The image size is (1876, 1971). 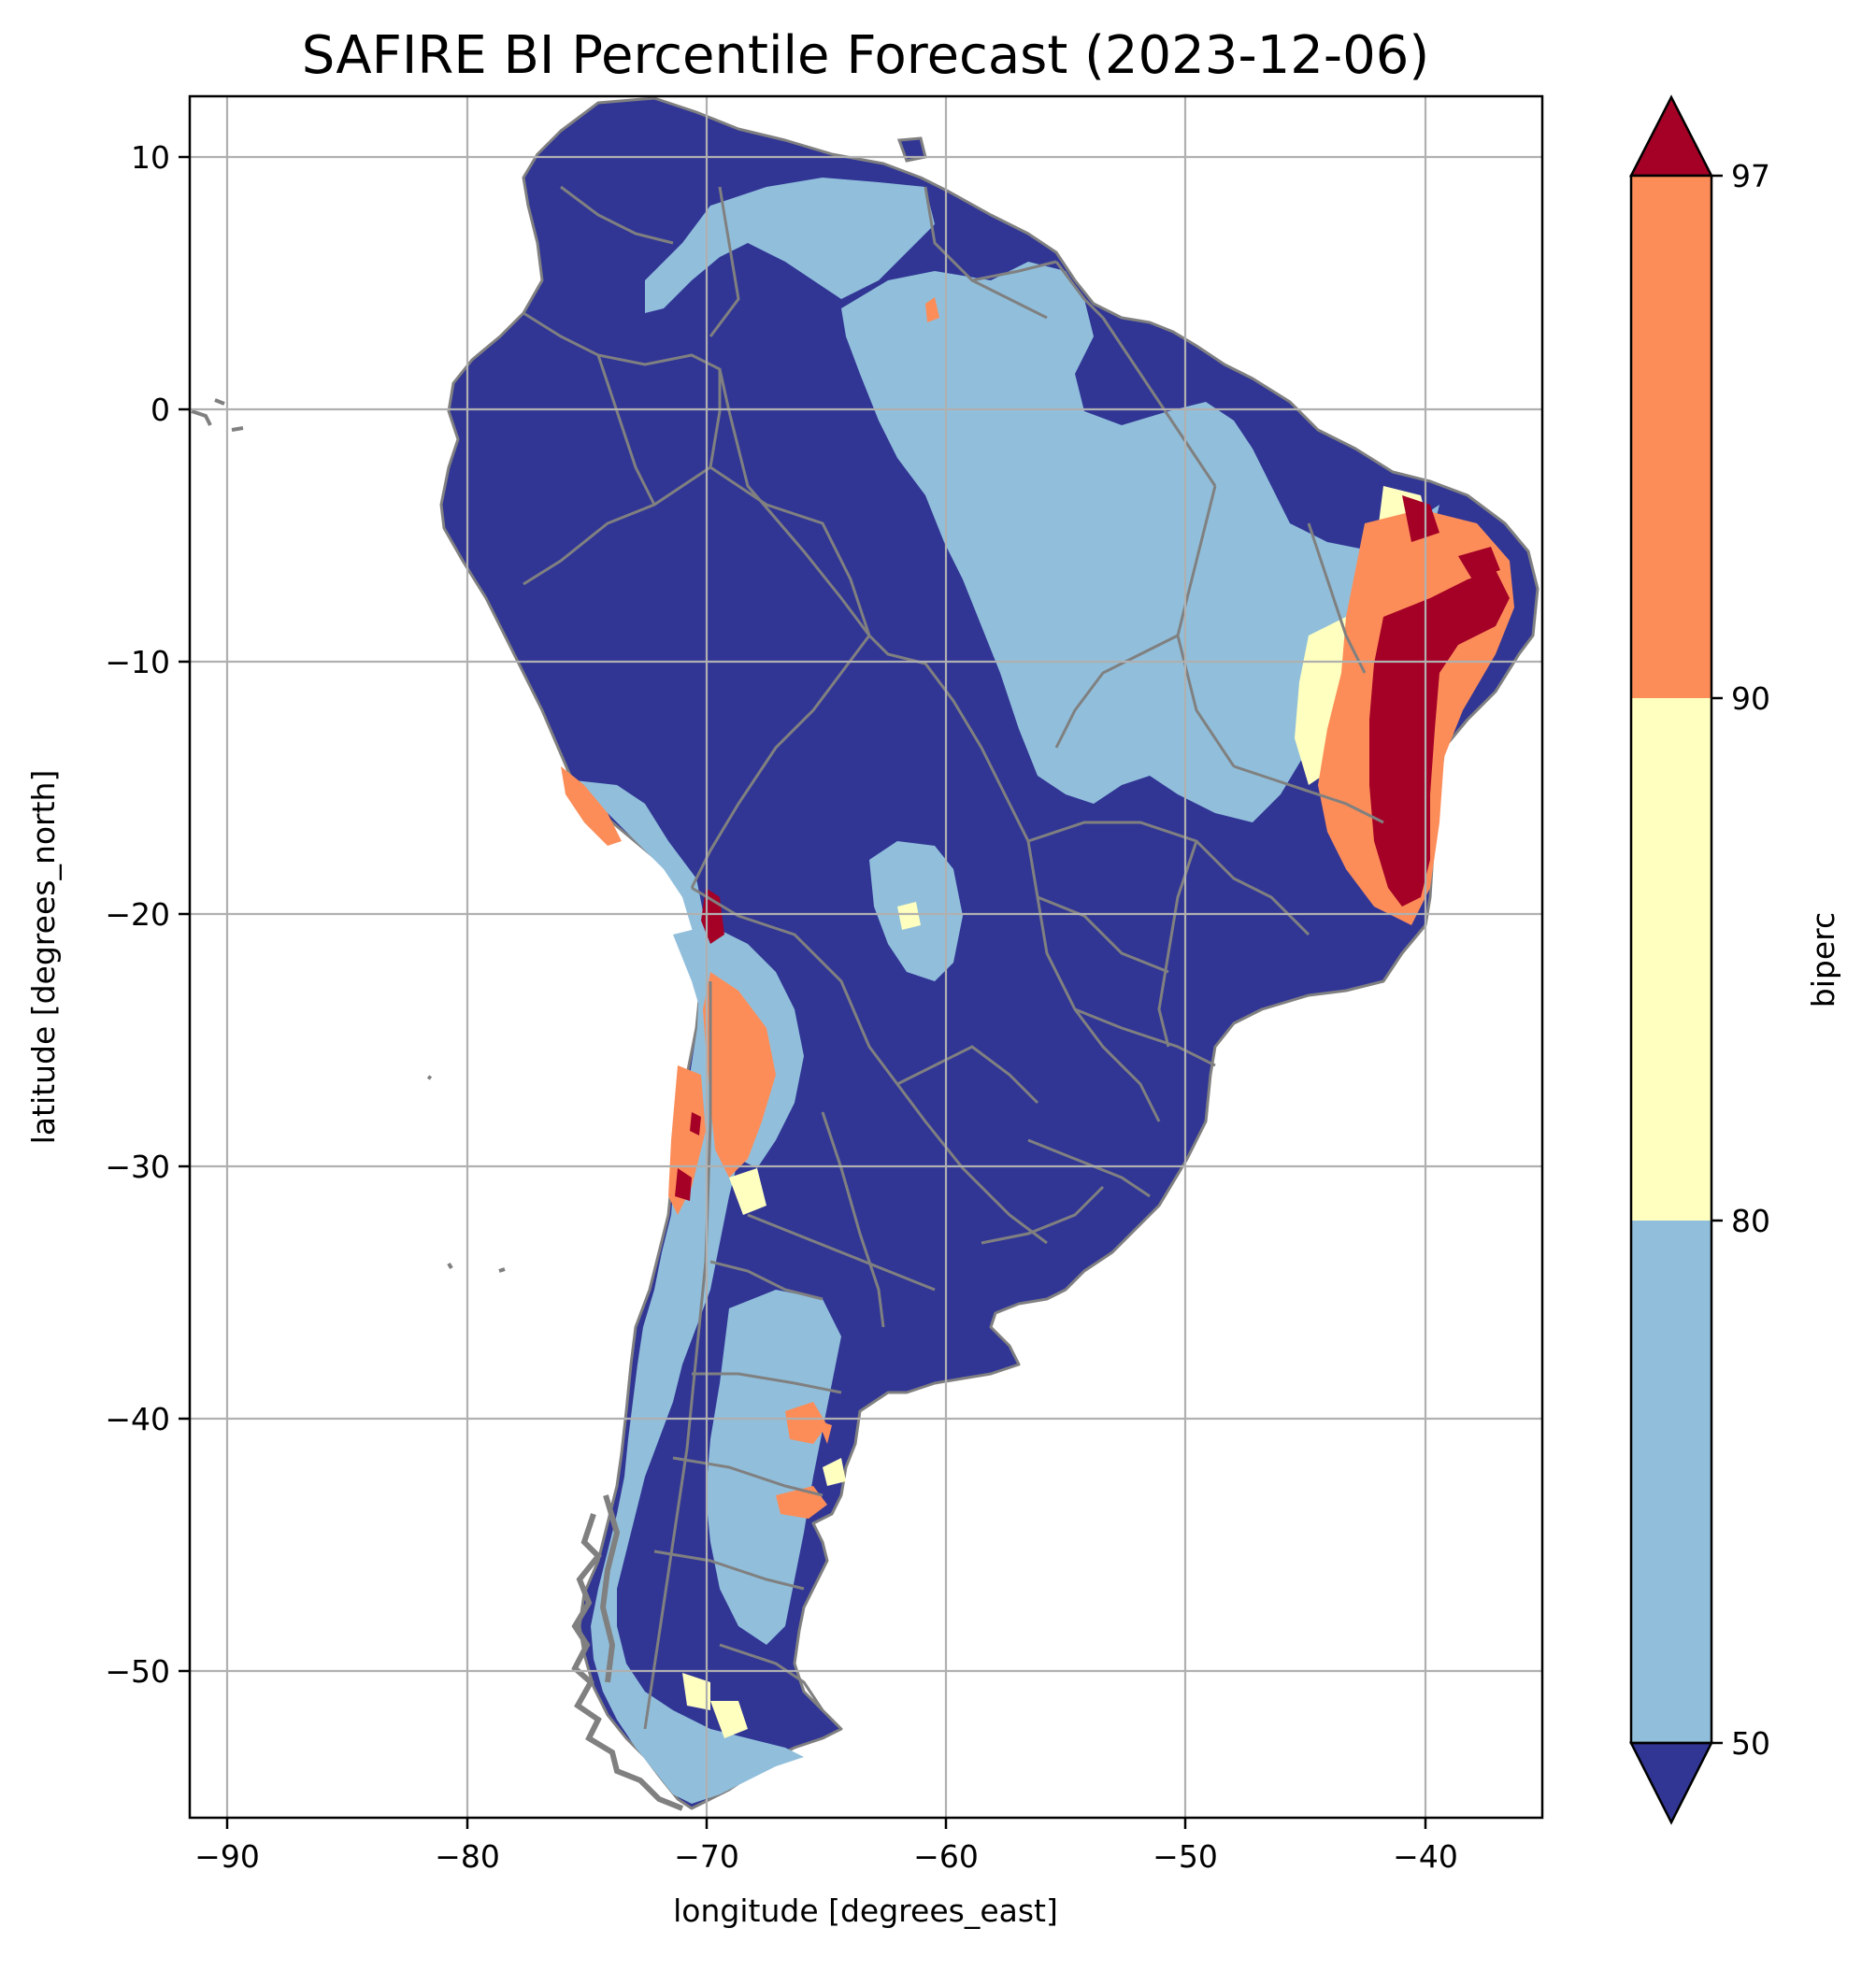 What do you see at coordinates (1735, 959) in the screenshot?
I see `colorbar: 97 90 80 50 biperc` at bounding box center [1735, 959].